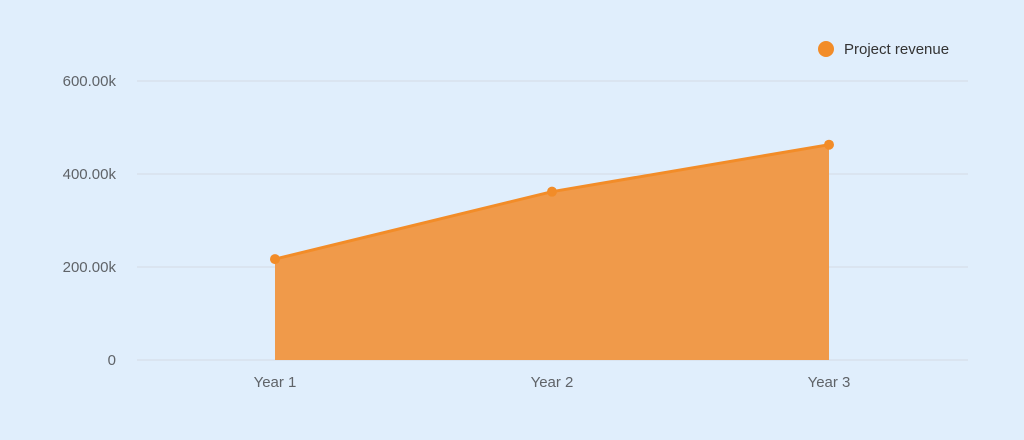  I want to click on y-tick-label: 200.00k, so click(90, 267).